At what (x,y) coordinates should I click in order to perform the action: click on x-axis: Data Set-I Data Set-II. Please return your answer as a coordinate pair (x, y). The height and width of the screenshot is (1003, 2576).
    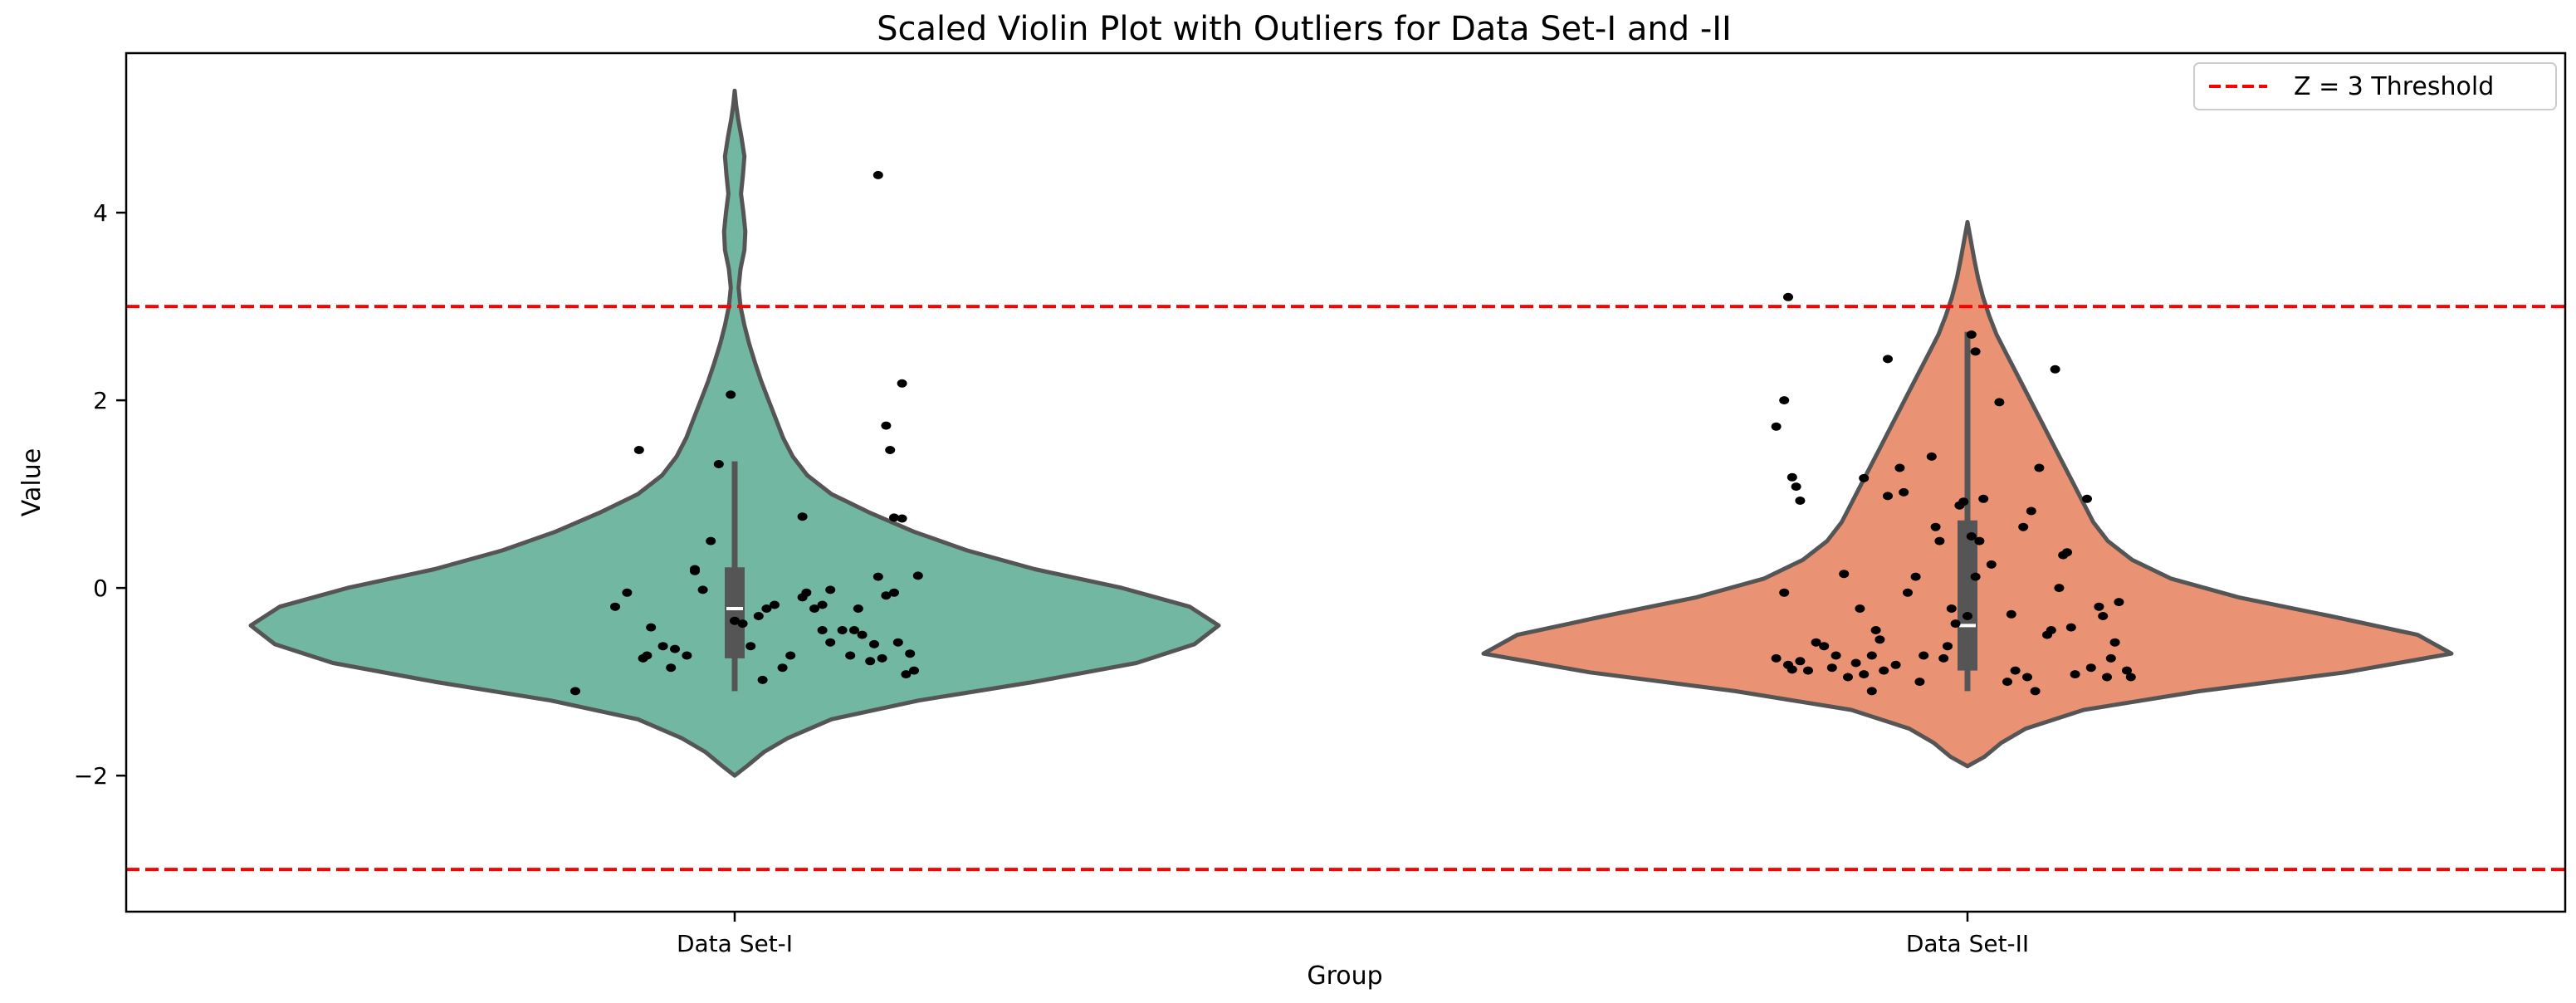
    Looking at the image, I should click on (1353, 934).